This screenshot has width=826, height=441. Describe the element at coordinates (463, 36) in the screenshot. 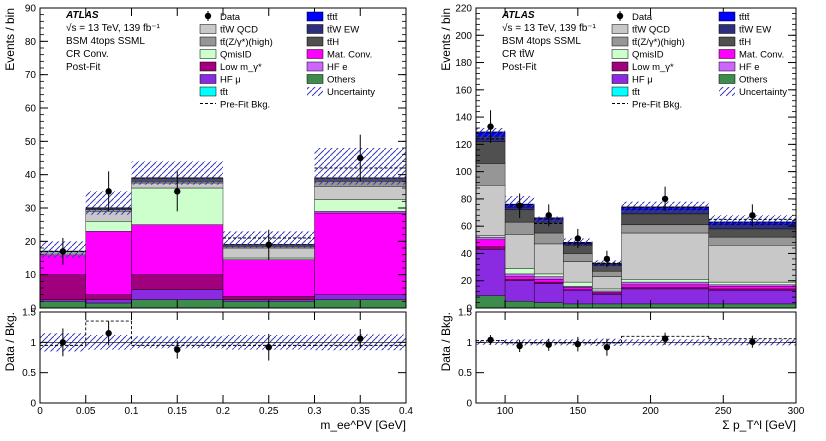

I see `y-tick-label: 200` at that location.